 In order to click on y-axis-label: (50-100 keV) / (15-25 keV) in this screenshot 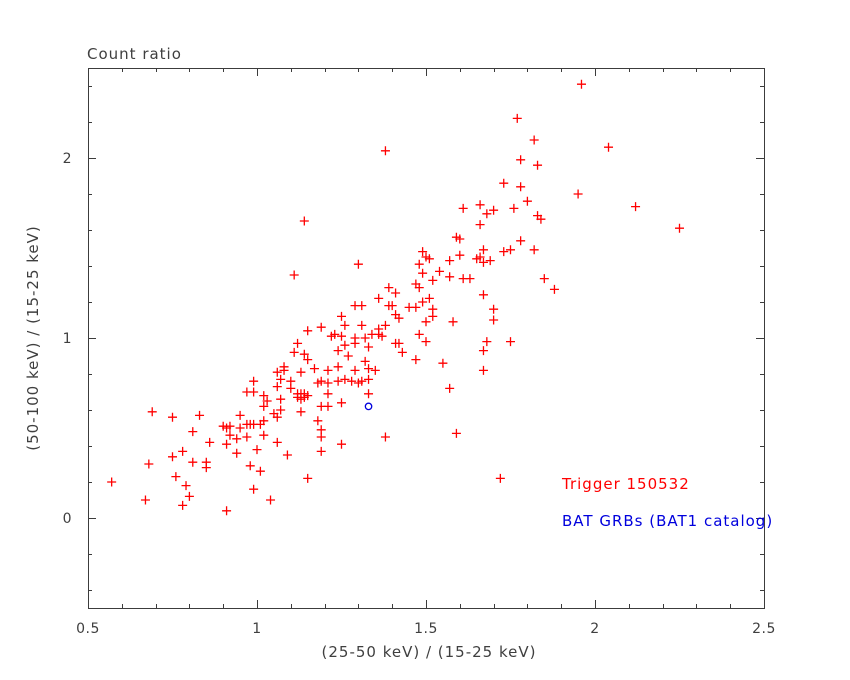, I will do `click(33, 338)`.